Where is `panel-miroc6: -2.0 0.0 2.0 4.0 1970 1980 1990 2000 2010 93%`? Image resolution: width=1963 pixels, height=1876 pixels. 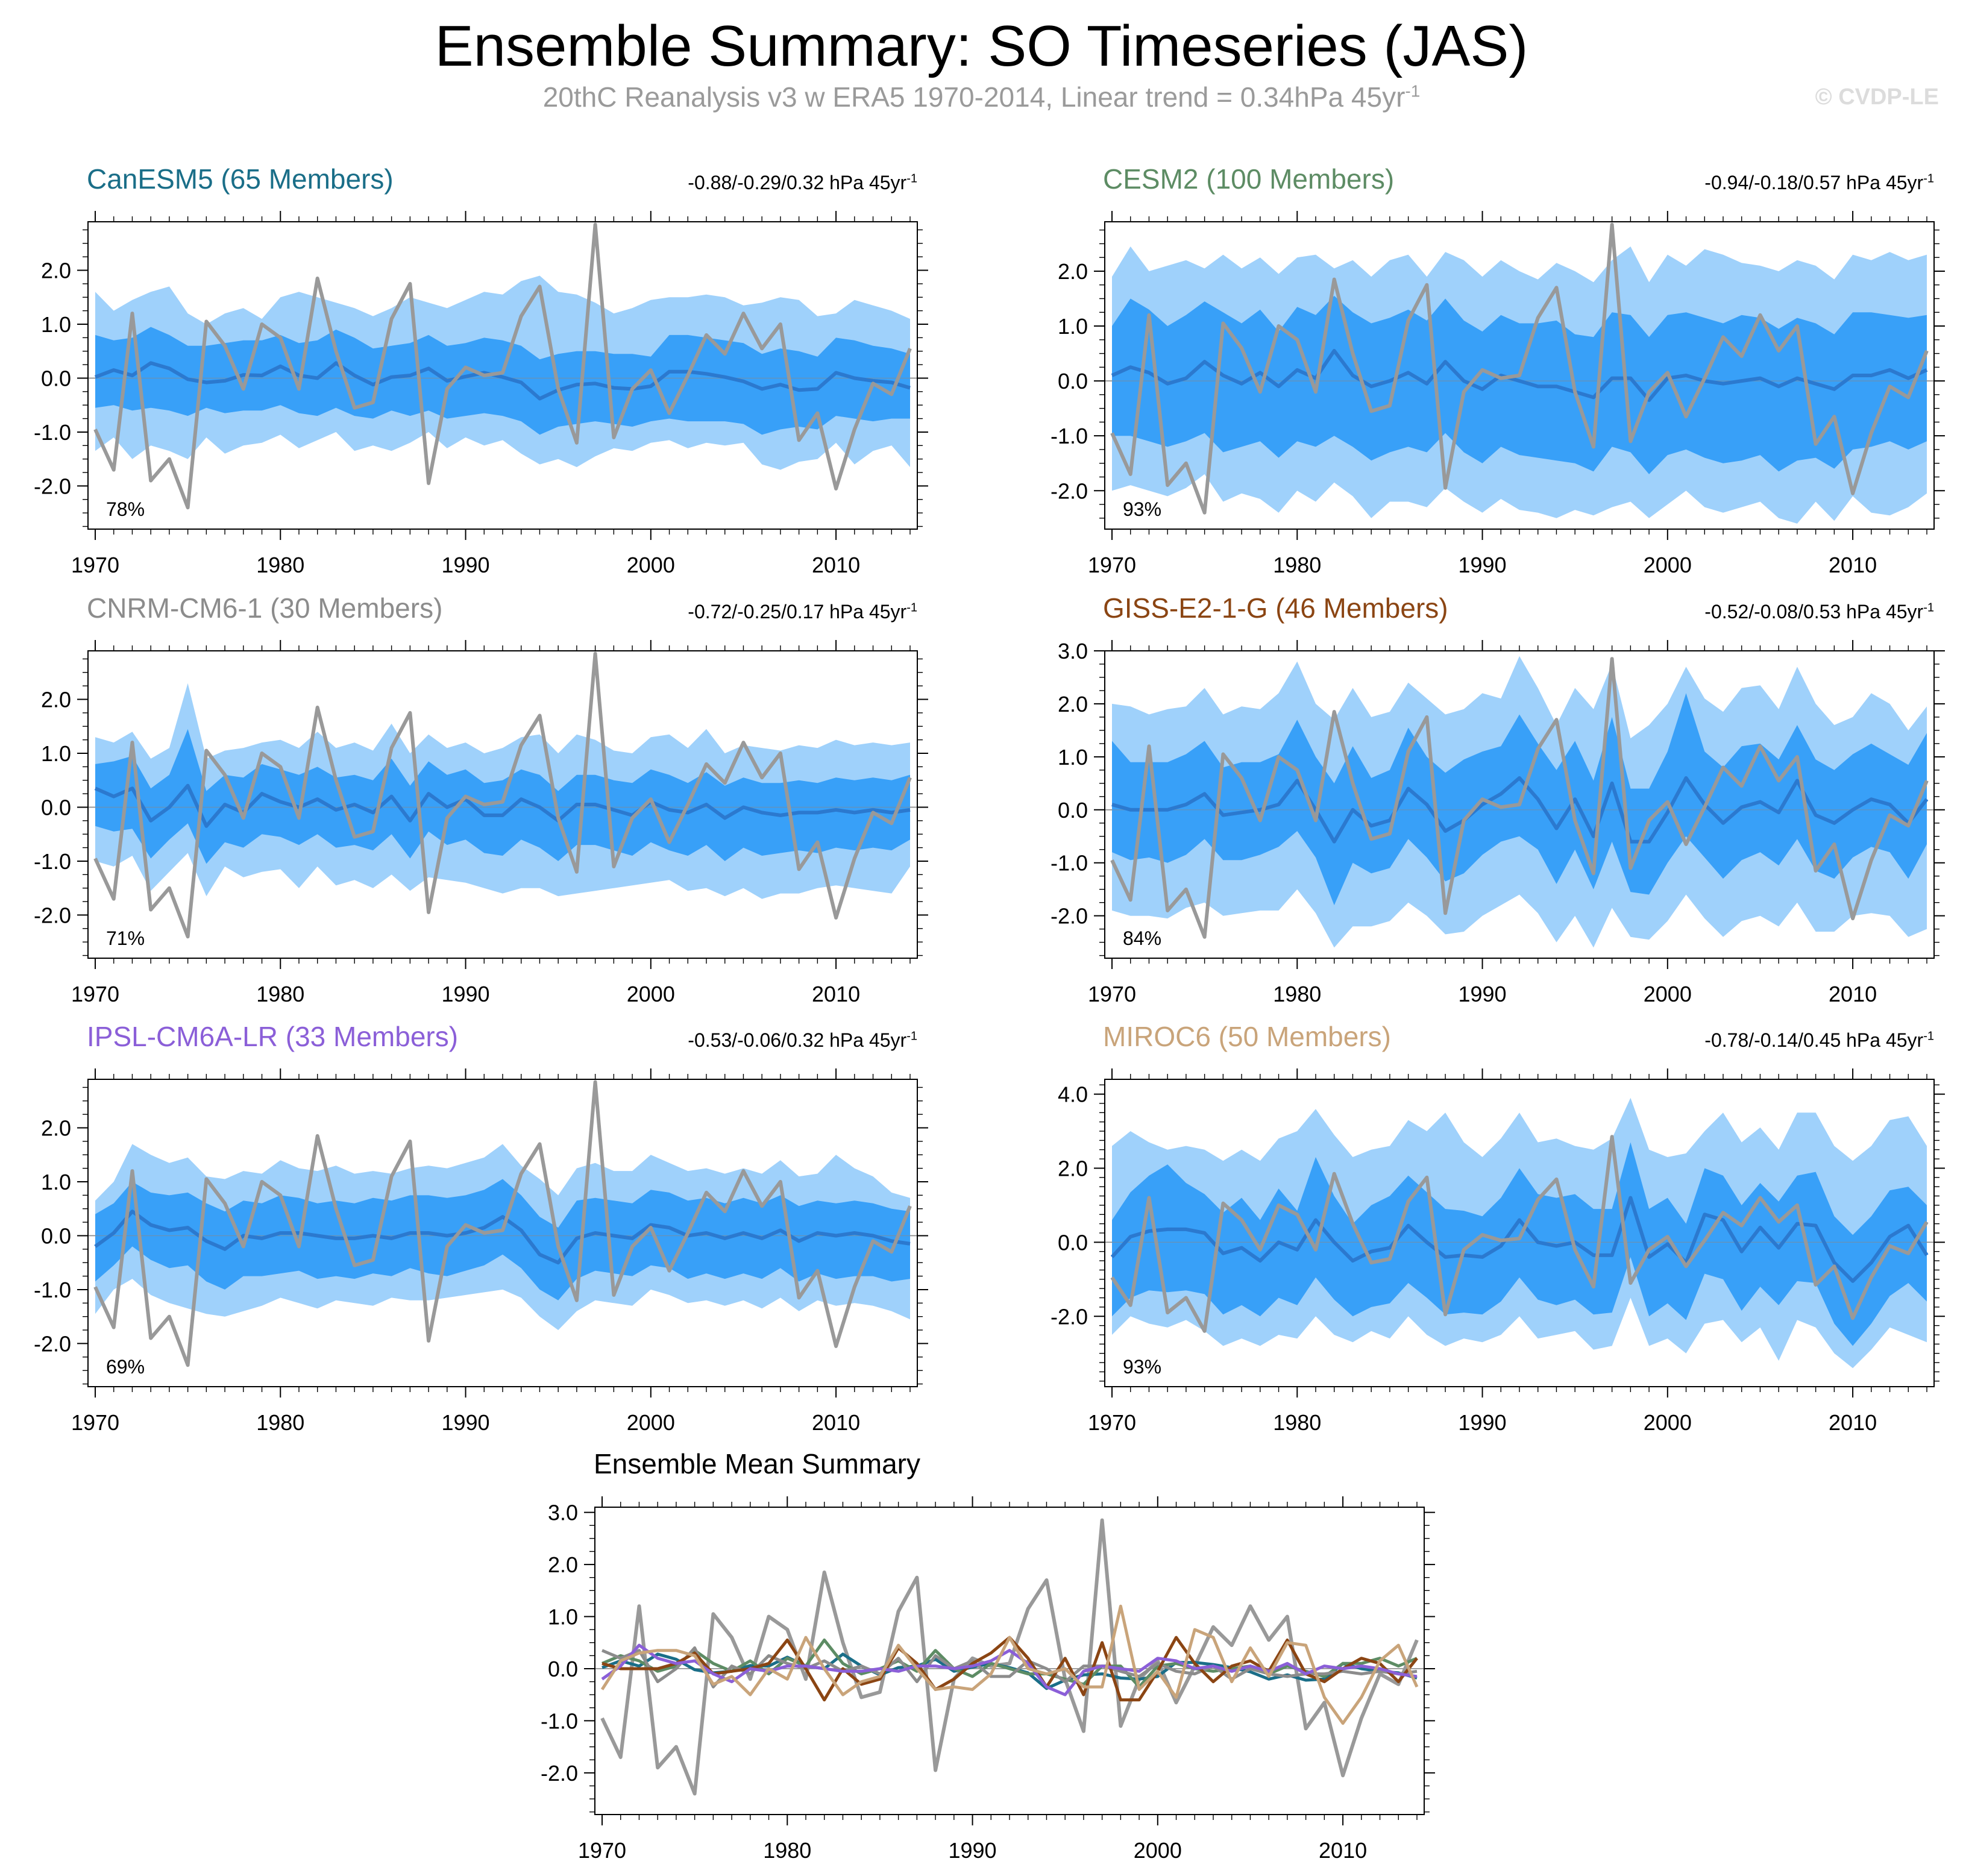 panel-miroc6: -2.0 0.0 2.0 4.0 1970 1980 1990 2000 2010 93% is located at coordinates (1498, 1251).